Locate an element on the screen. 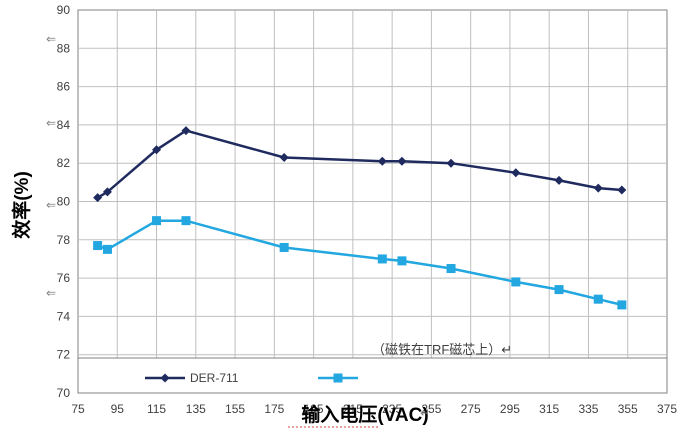 The width and height of the screenshot is (689, 445). y-tick-label: 78 is located at coordinates (64, 240).